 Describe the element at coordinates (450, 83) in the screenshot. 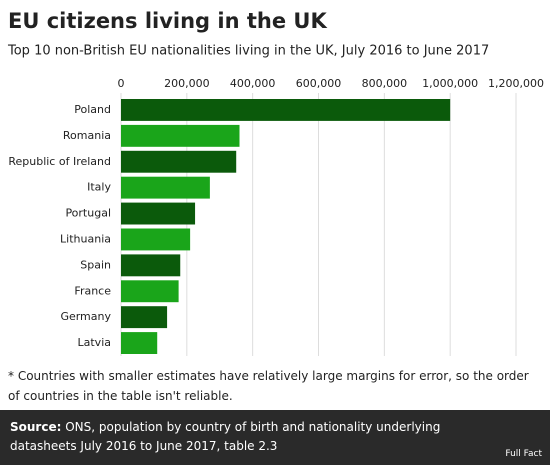

I see `x-tick-label: 1,000,000` at that location.